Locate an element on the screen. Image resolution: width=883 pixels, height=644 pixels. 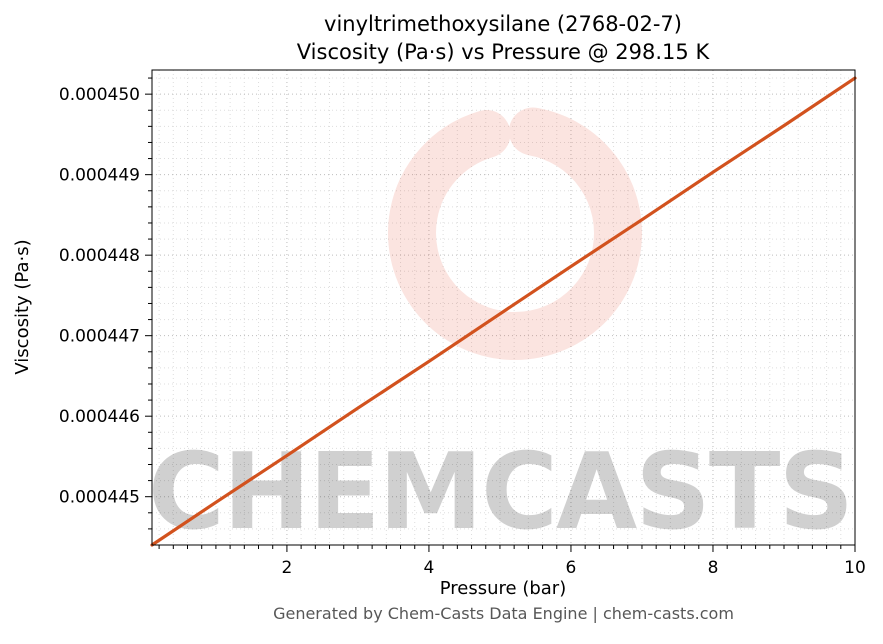
chart-title-line1: vinyltrimethoxysilane (2768-02-7) is located at coordinates (503, 24).